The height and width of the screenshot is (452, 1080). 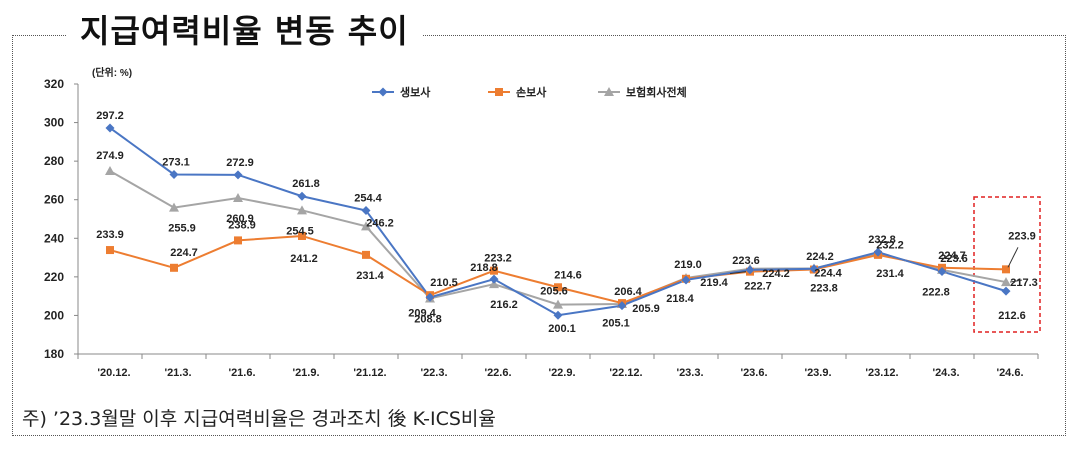 I want to click on data-label-2: 254.5, so click(x=300, y=231).